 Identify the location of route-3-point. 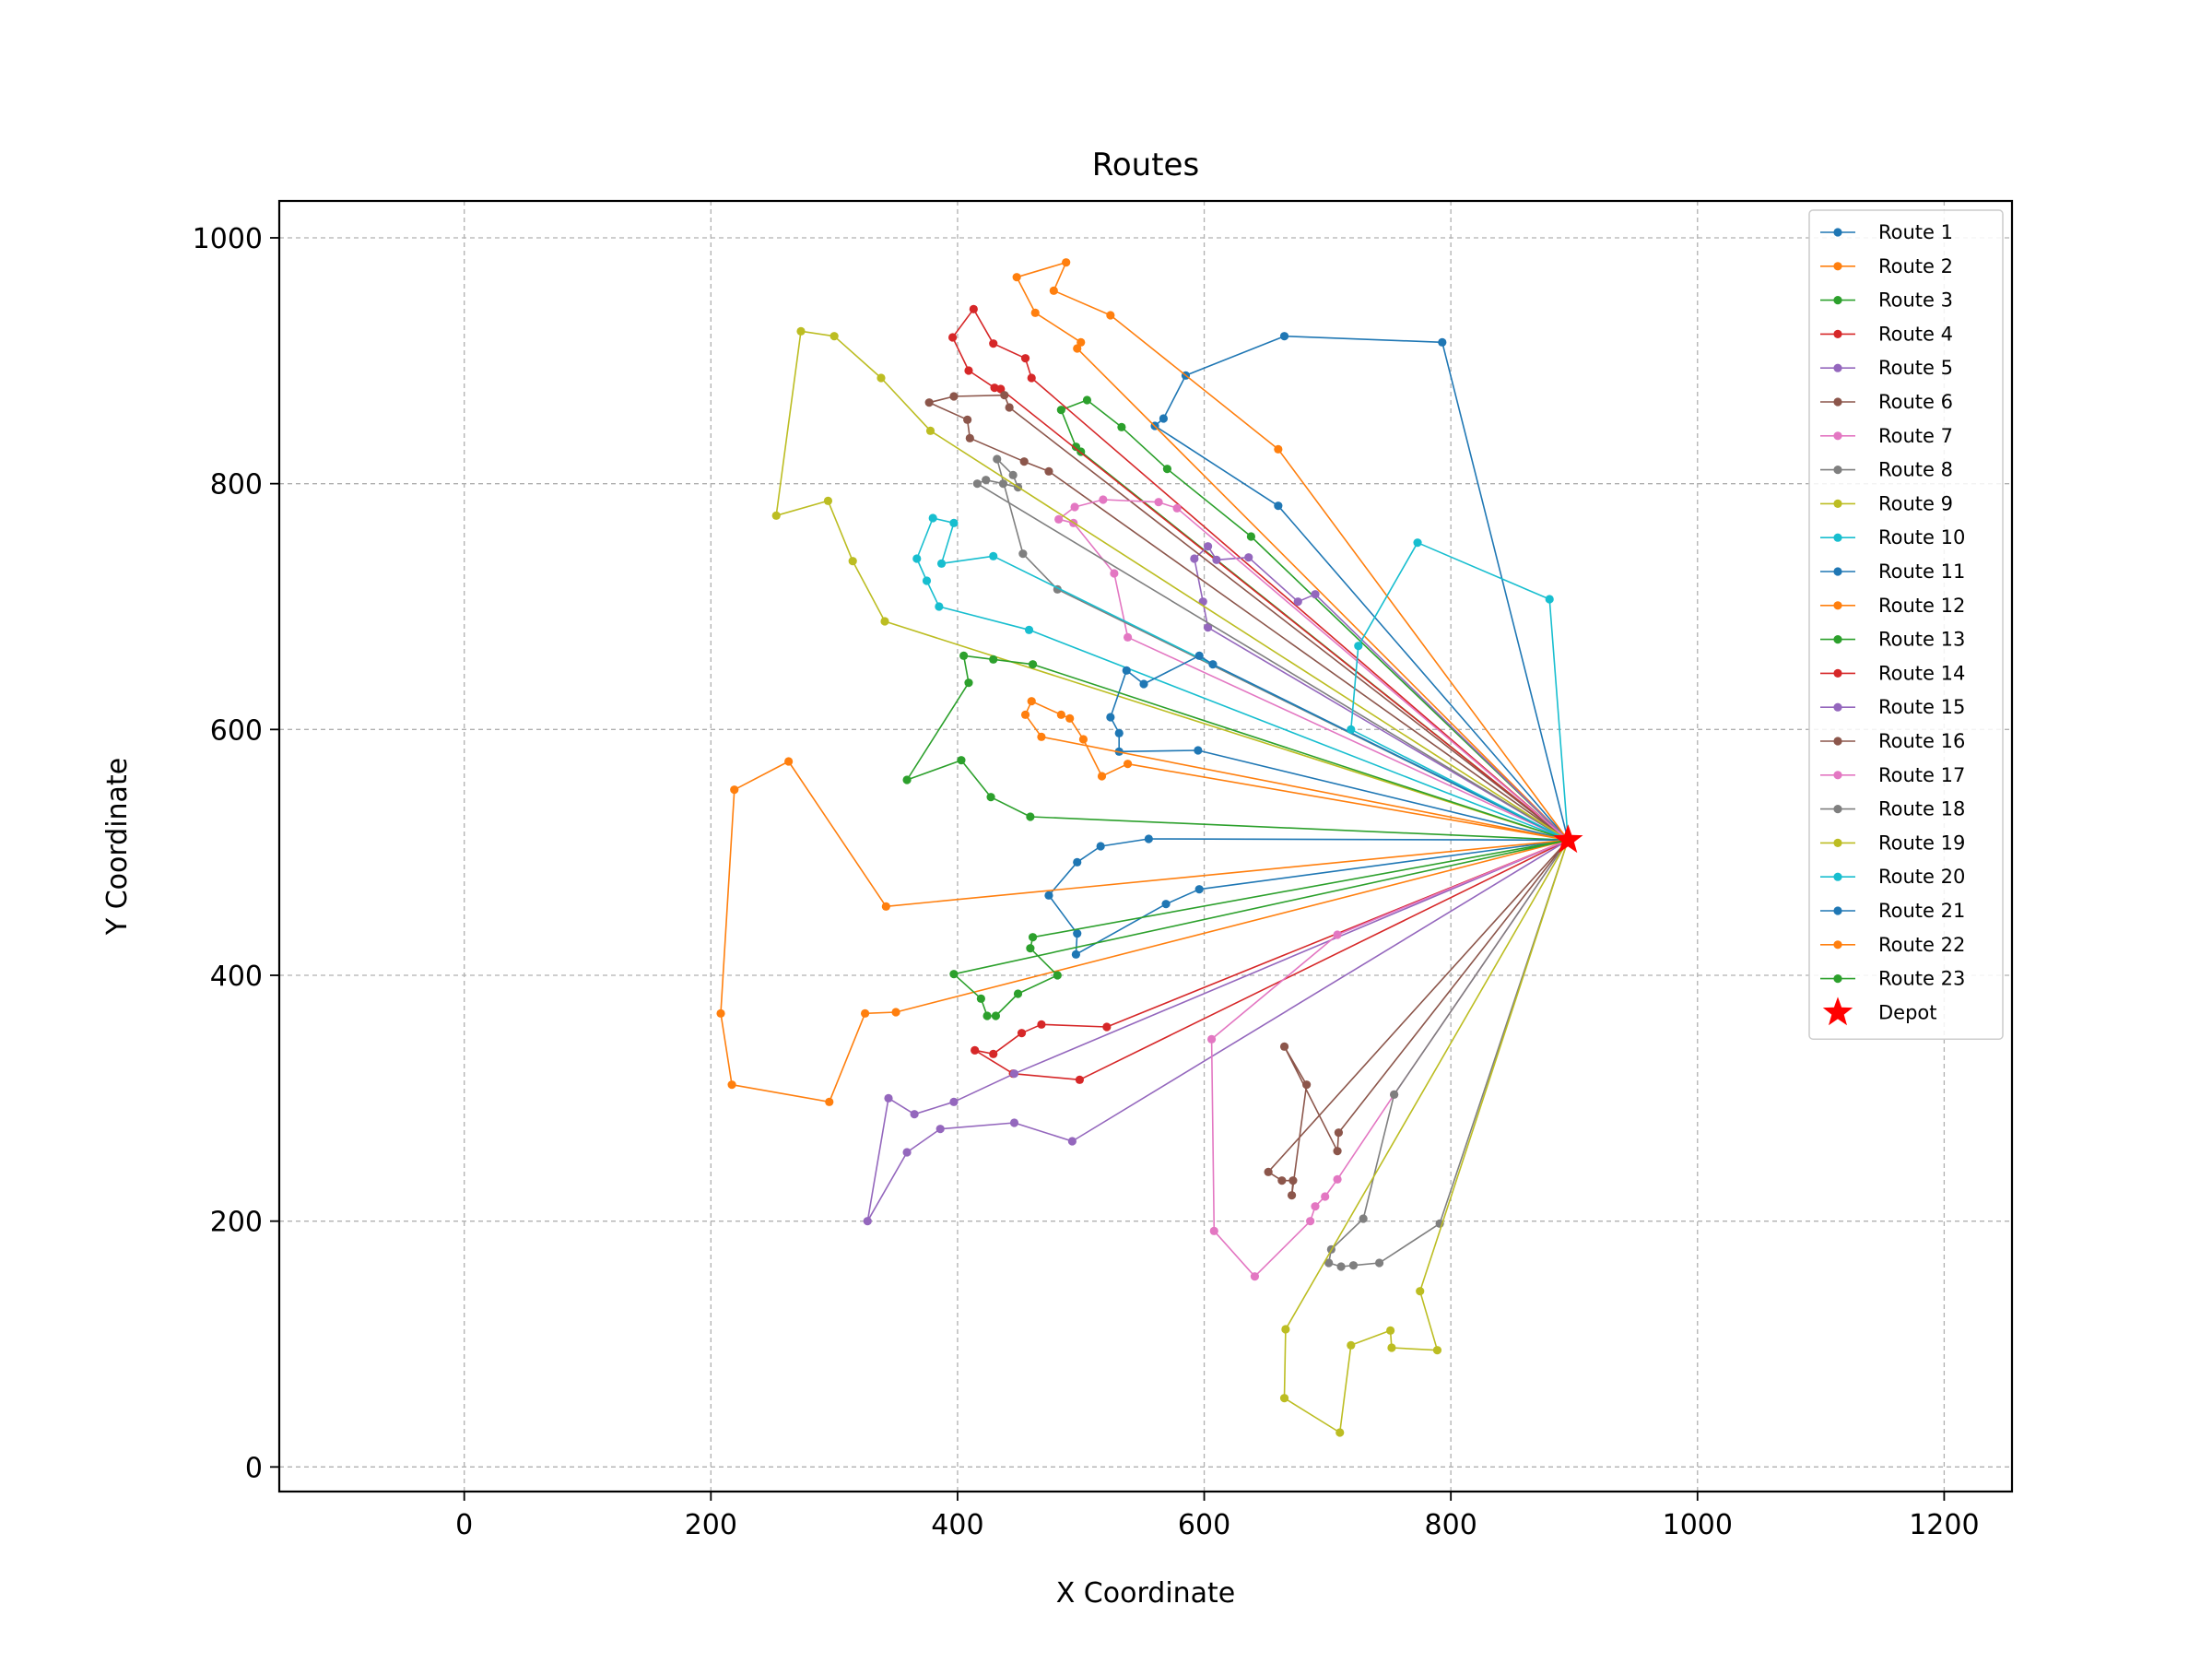
(1087, 400).